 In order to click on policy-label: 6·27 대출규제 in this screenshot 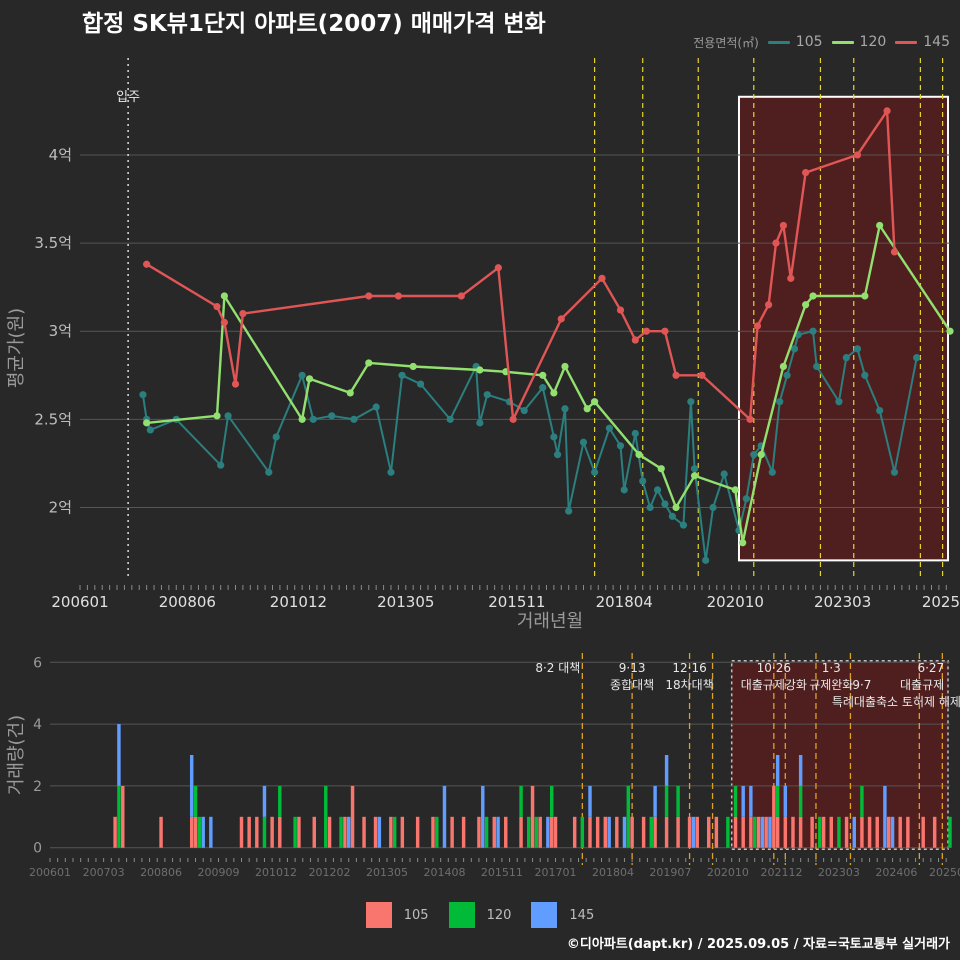, I will do `click(922, 676)`.